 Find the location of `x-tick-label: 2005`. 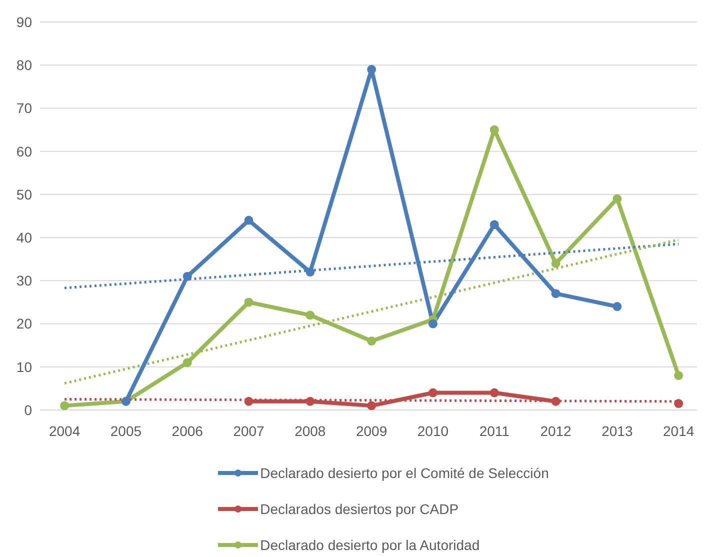

x-tick-label: 2005 is located at coordinates (126, 430).